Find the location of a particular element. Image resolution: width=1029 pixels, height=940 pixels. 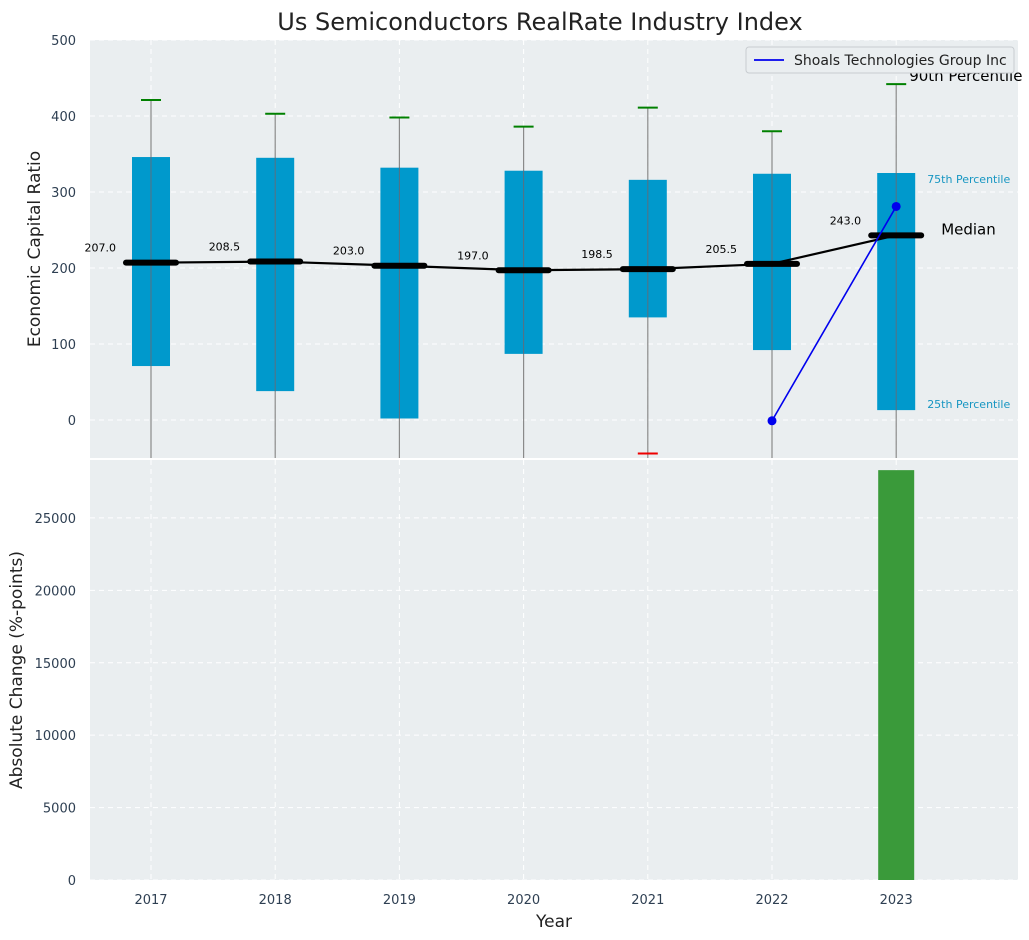

median-value-label: 207.0 is located at coordinates (101, 248).